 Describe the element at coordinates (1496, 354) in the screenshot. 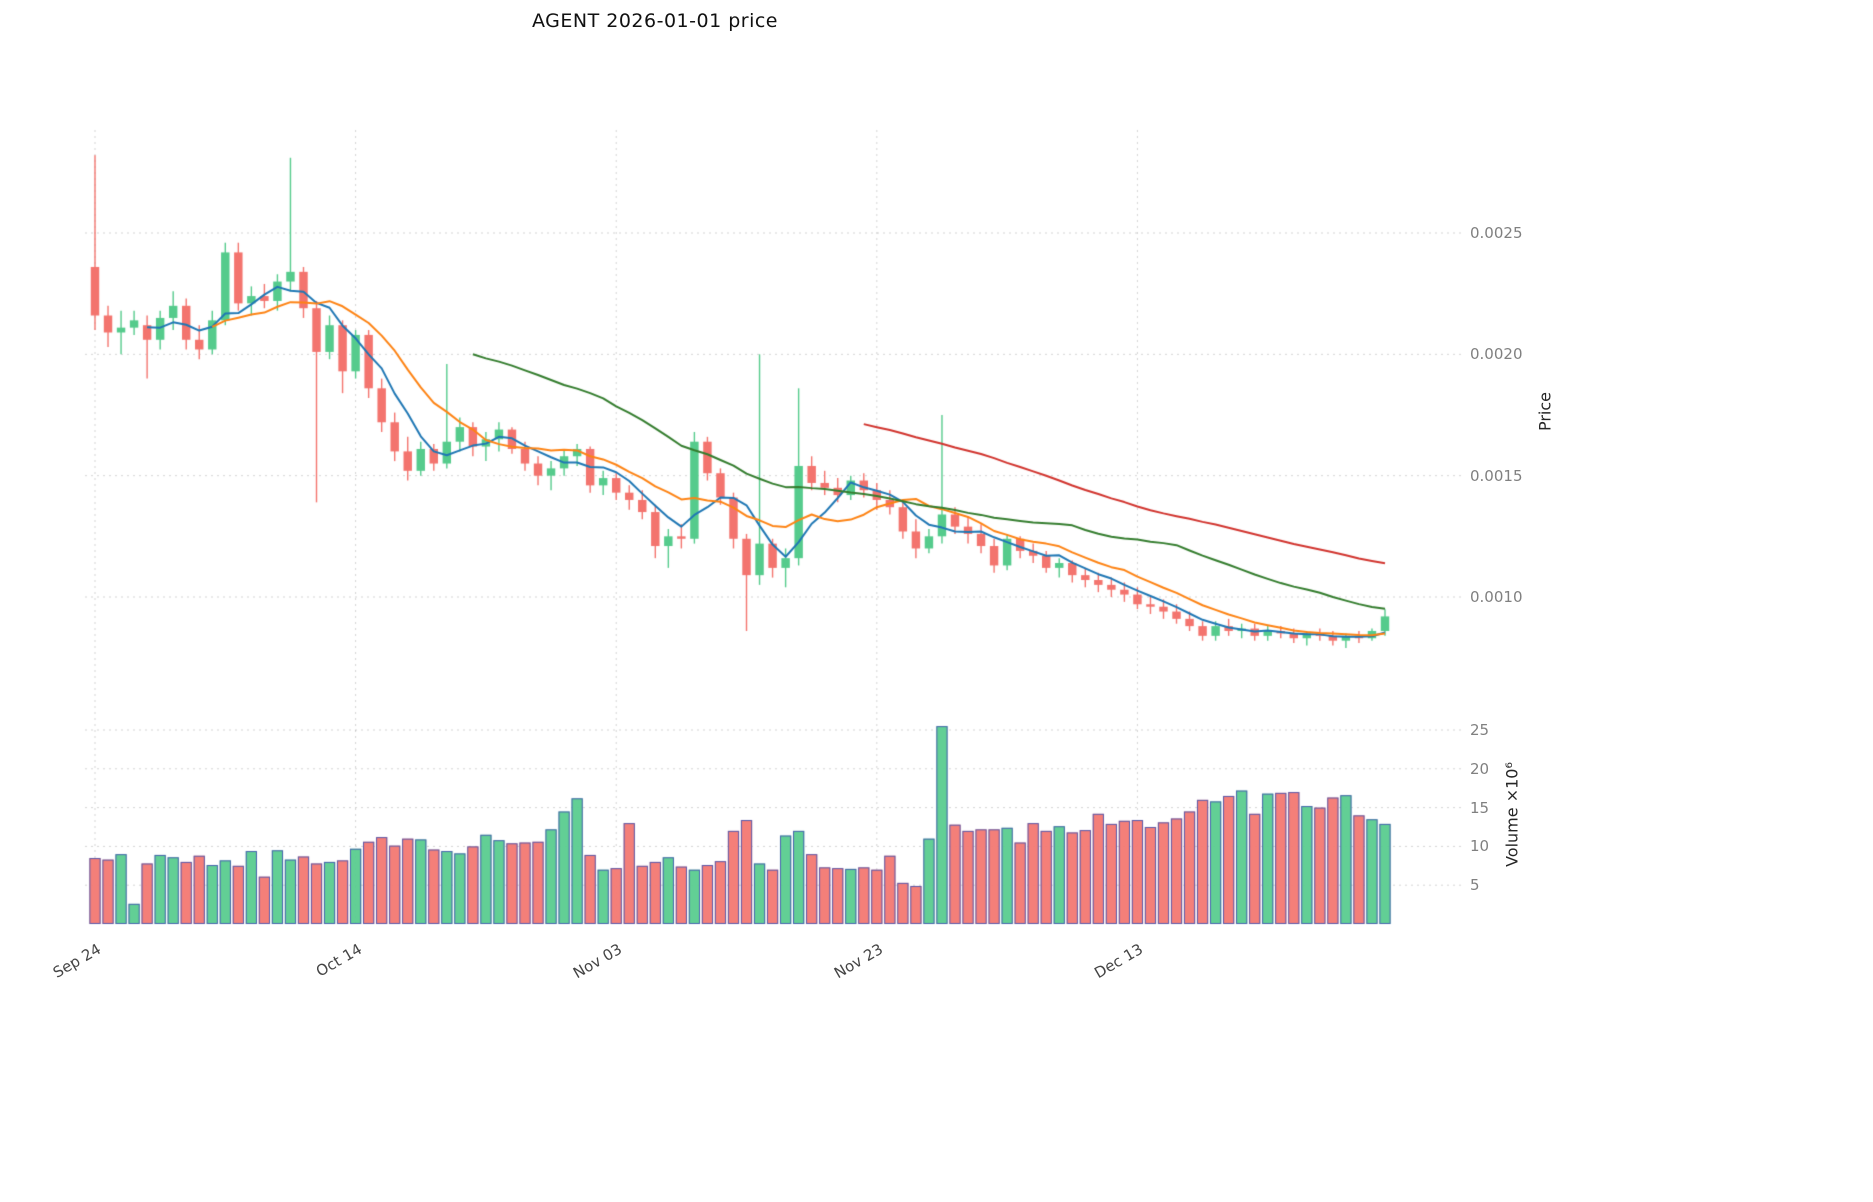

I see `price-tick-label: 0.0020` at that location.